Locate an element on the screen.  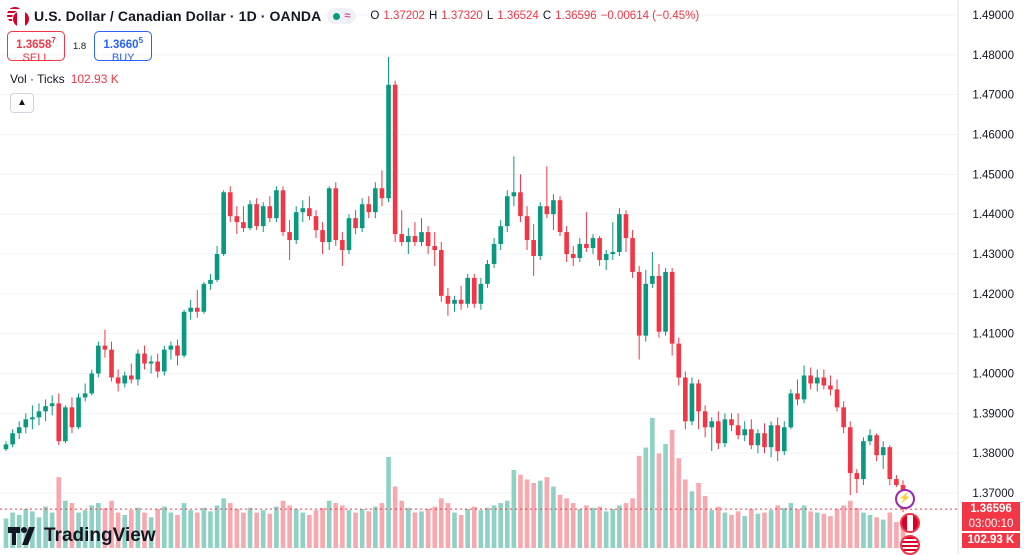
canada-event-flag-icon is located at coordinates (910, 523).